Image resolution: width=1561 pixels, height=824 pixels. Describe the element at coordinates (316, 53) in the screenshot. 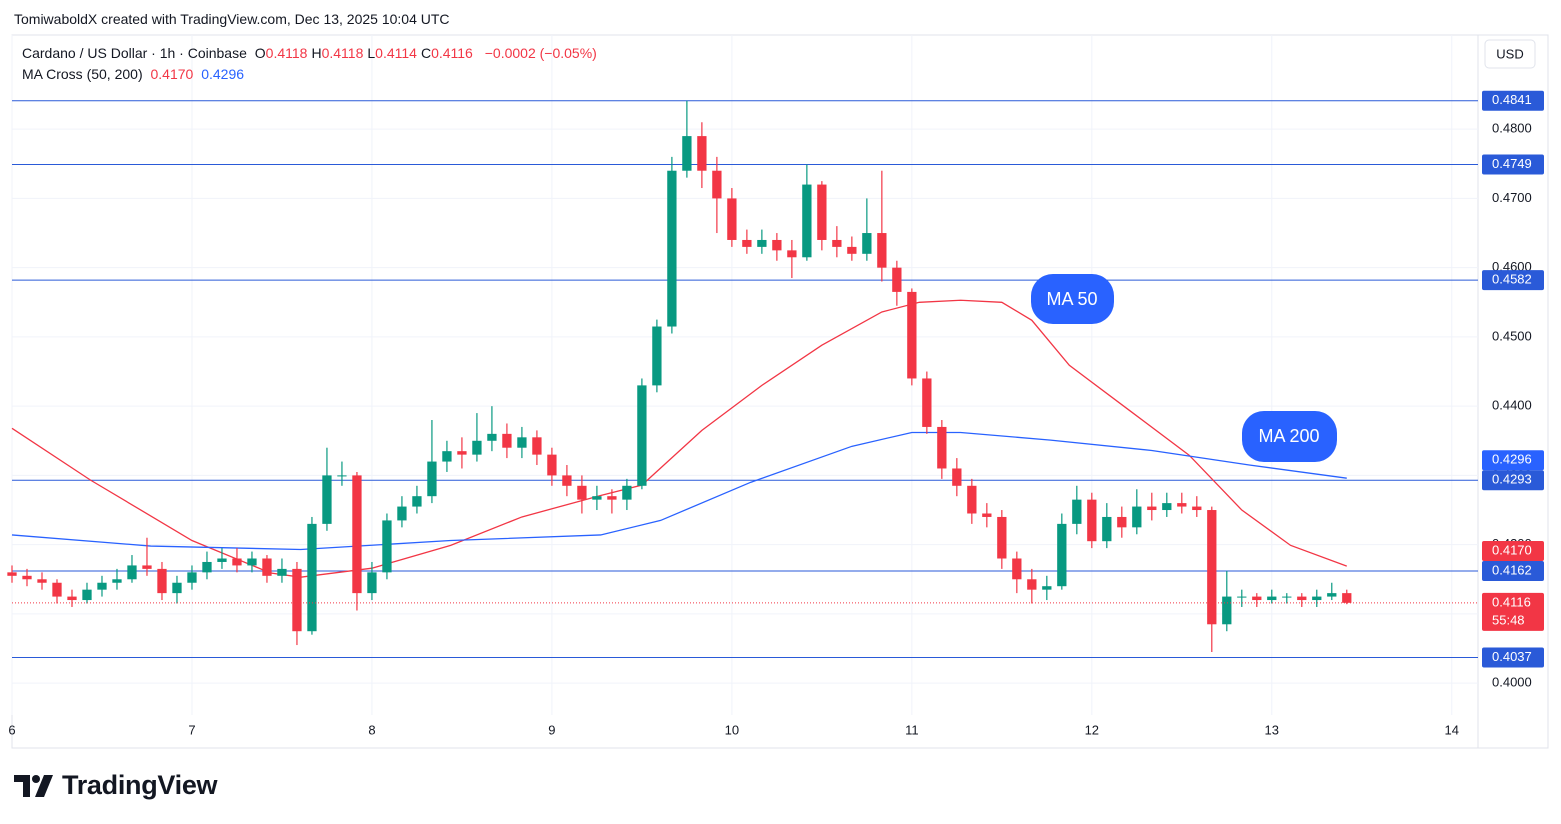

I see `ohlc-key: H` at that location.